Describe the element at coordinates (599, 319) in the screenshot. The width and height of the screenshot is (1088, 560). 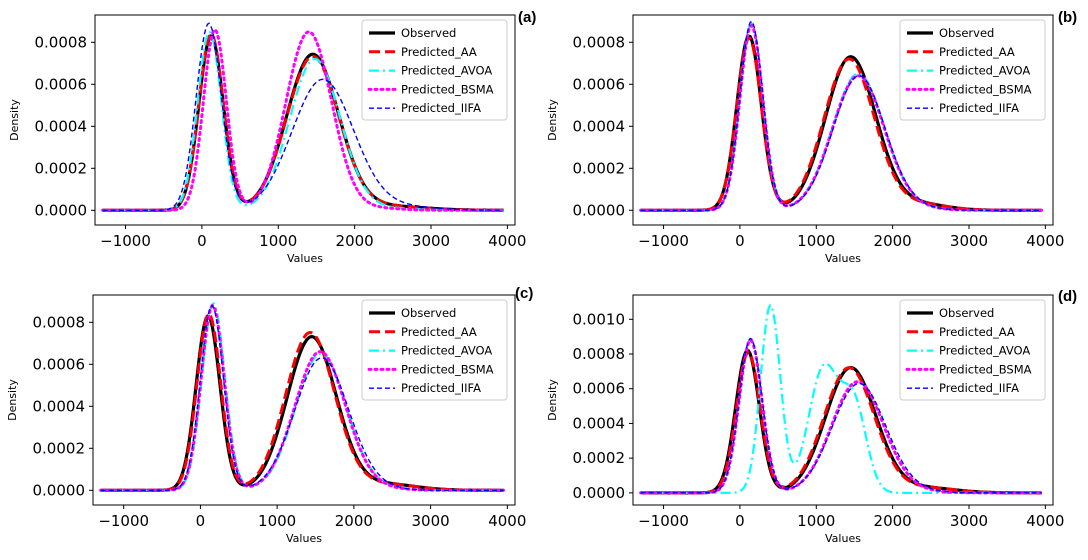
I see `y-tick-label: 0.0010` at that location.